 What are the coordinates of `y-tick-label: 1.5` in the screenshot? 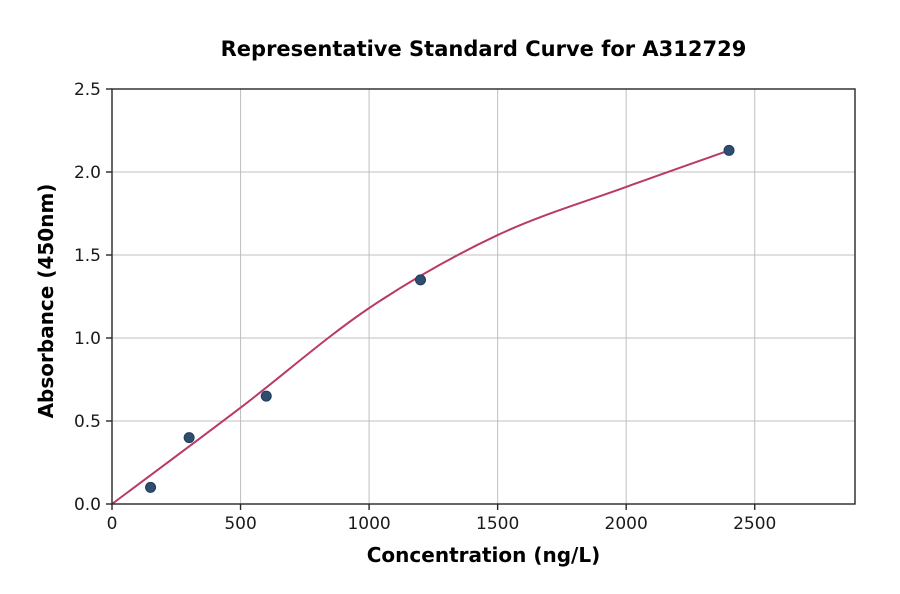 It's located at (87, 256).